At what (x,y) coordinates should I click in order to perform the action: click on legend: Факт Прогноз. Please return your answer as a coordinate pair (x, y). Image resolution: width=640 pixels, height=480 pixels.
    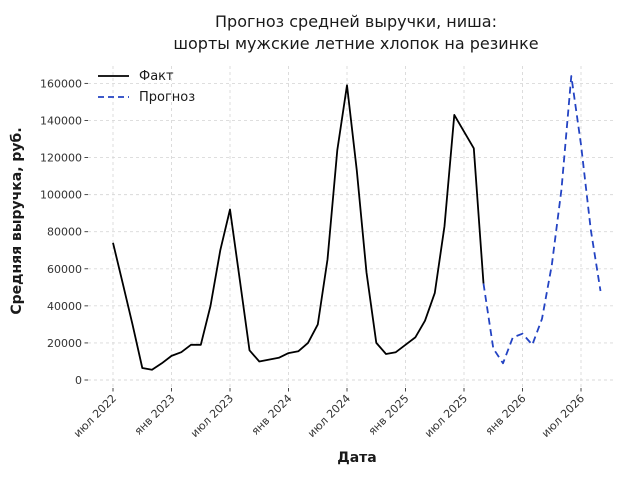
    Looking at the image, I should click on (146, 86).